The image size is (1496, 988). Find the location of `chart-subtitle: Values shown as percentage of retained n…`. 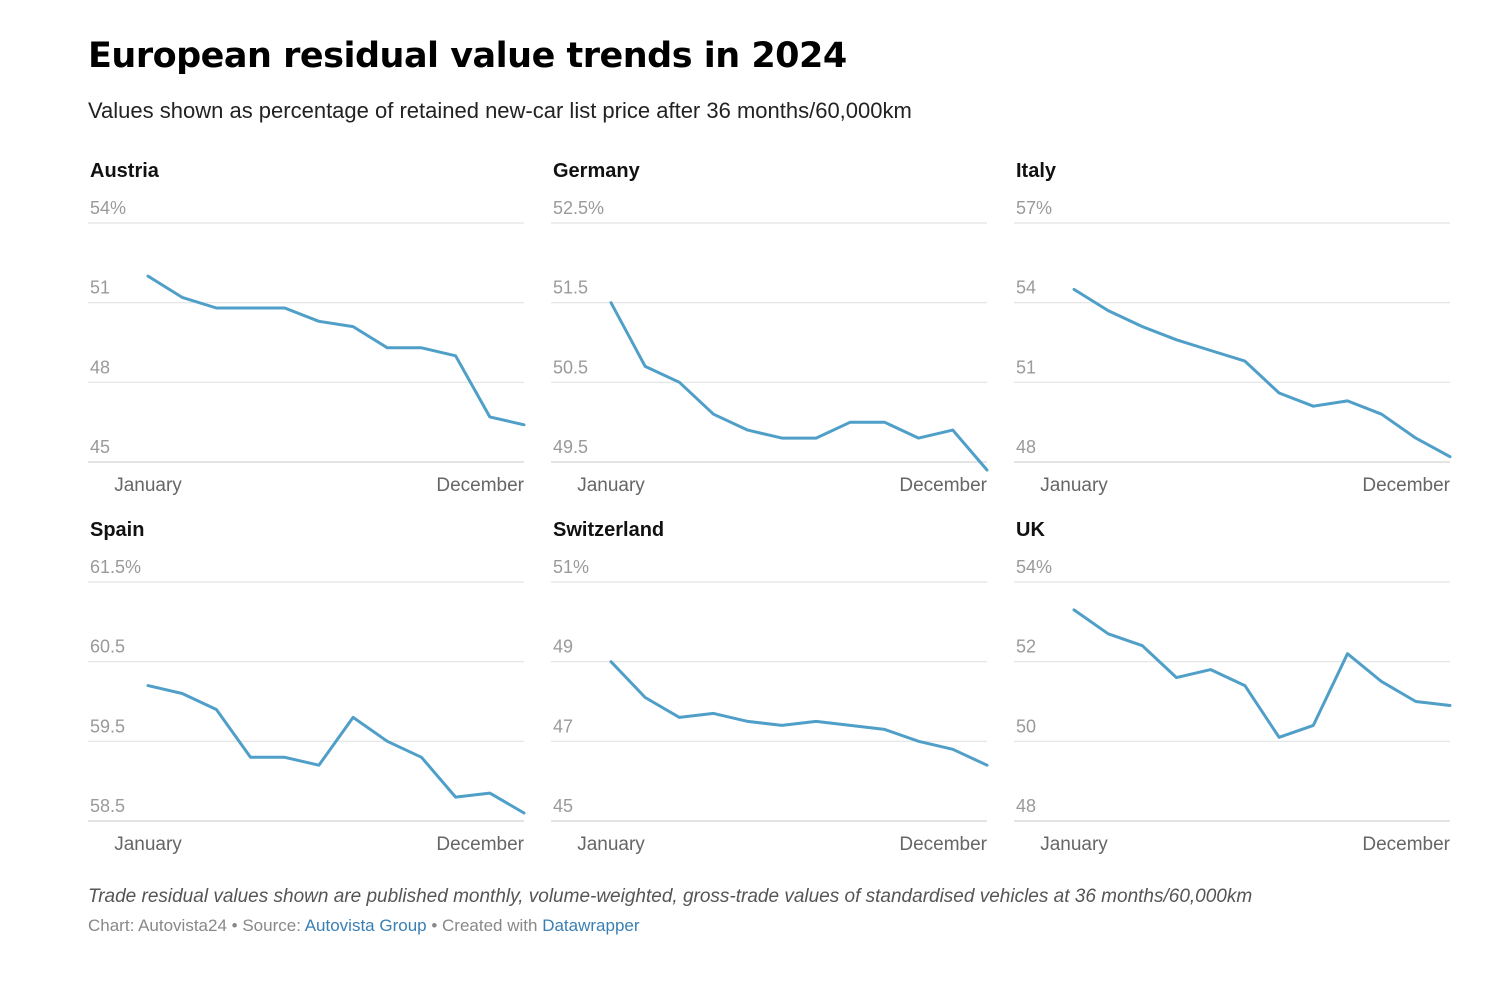

chart-subtitle: Values shown as percentage of retained n… is located at coordinates (500, 110).